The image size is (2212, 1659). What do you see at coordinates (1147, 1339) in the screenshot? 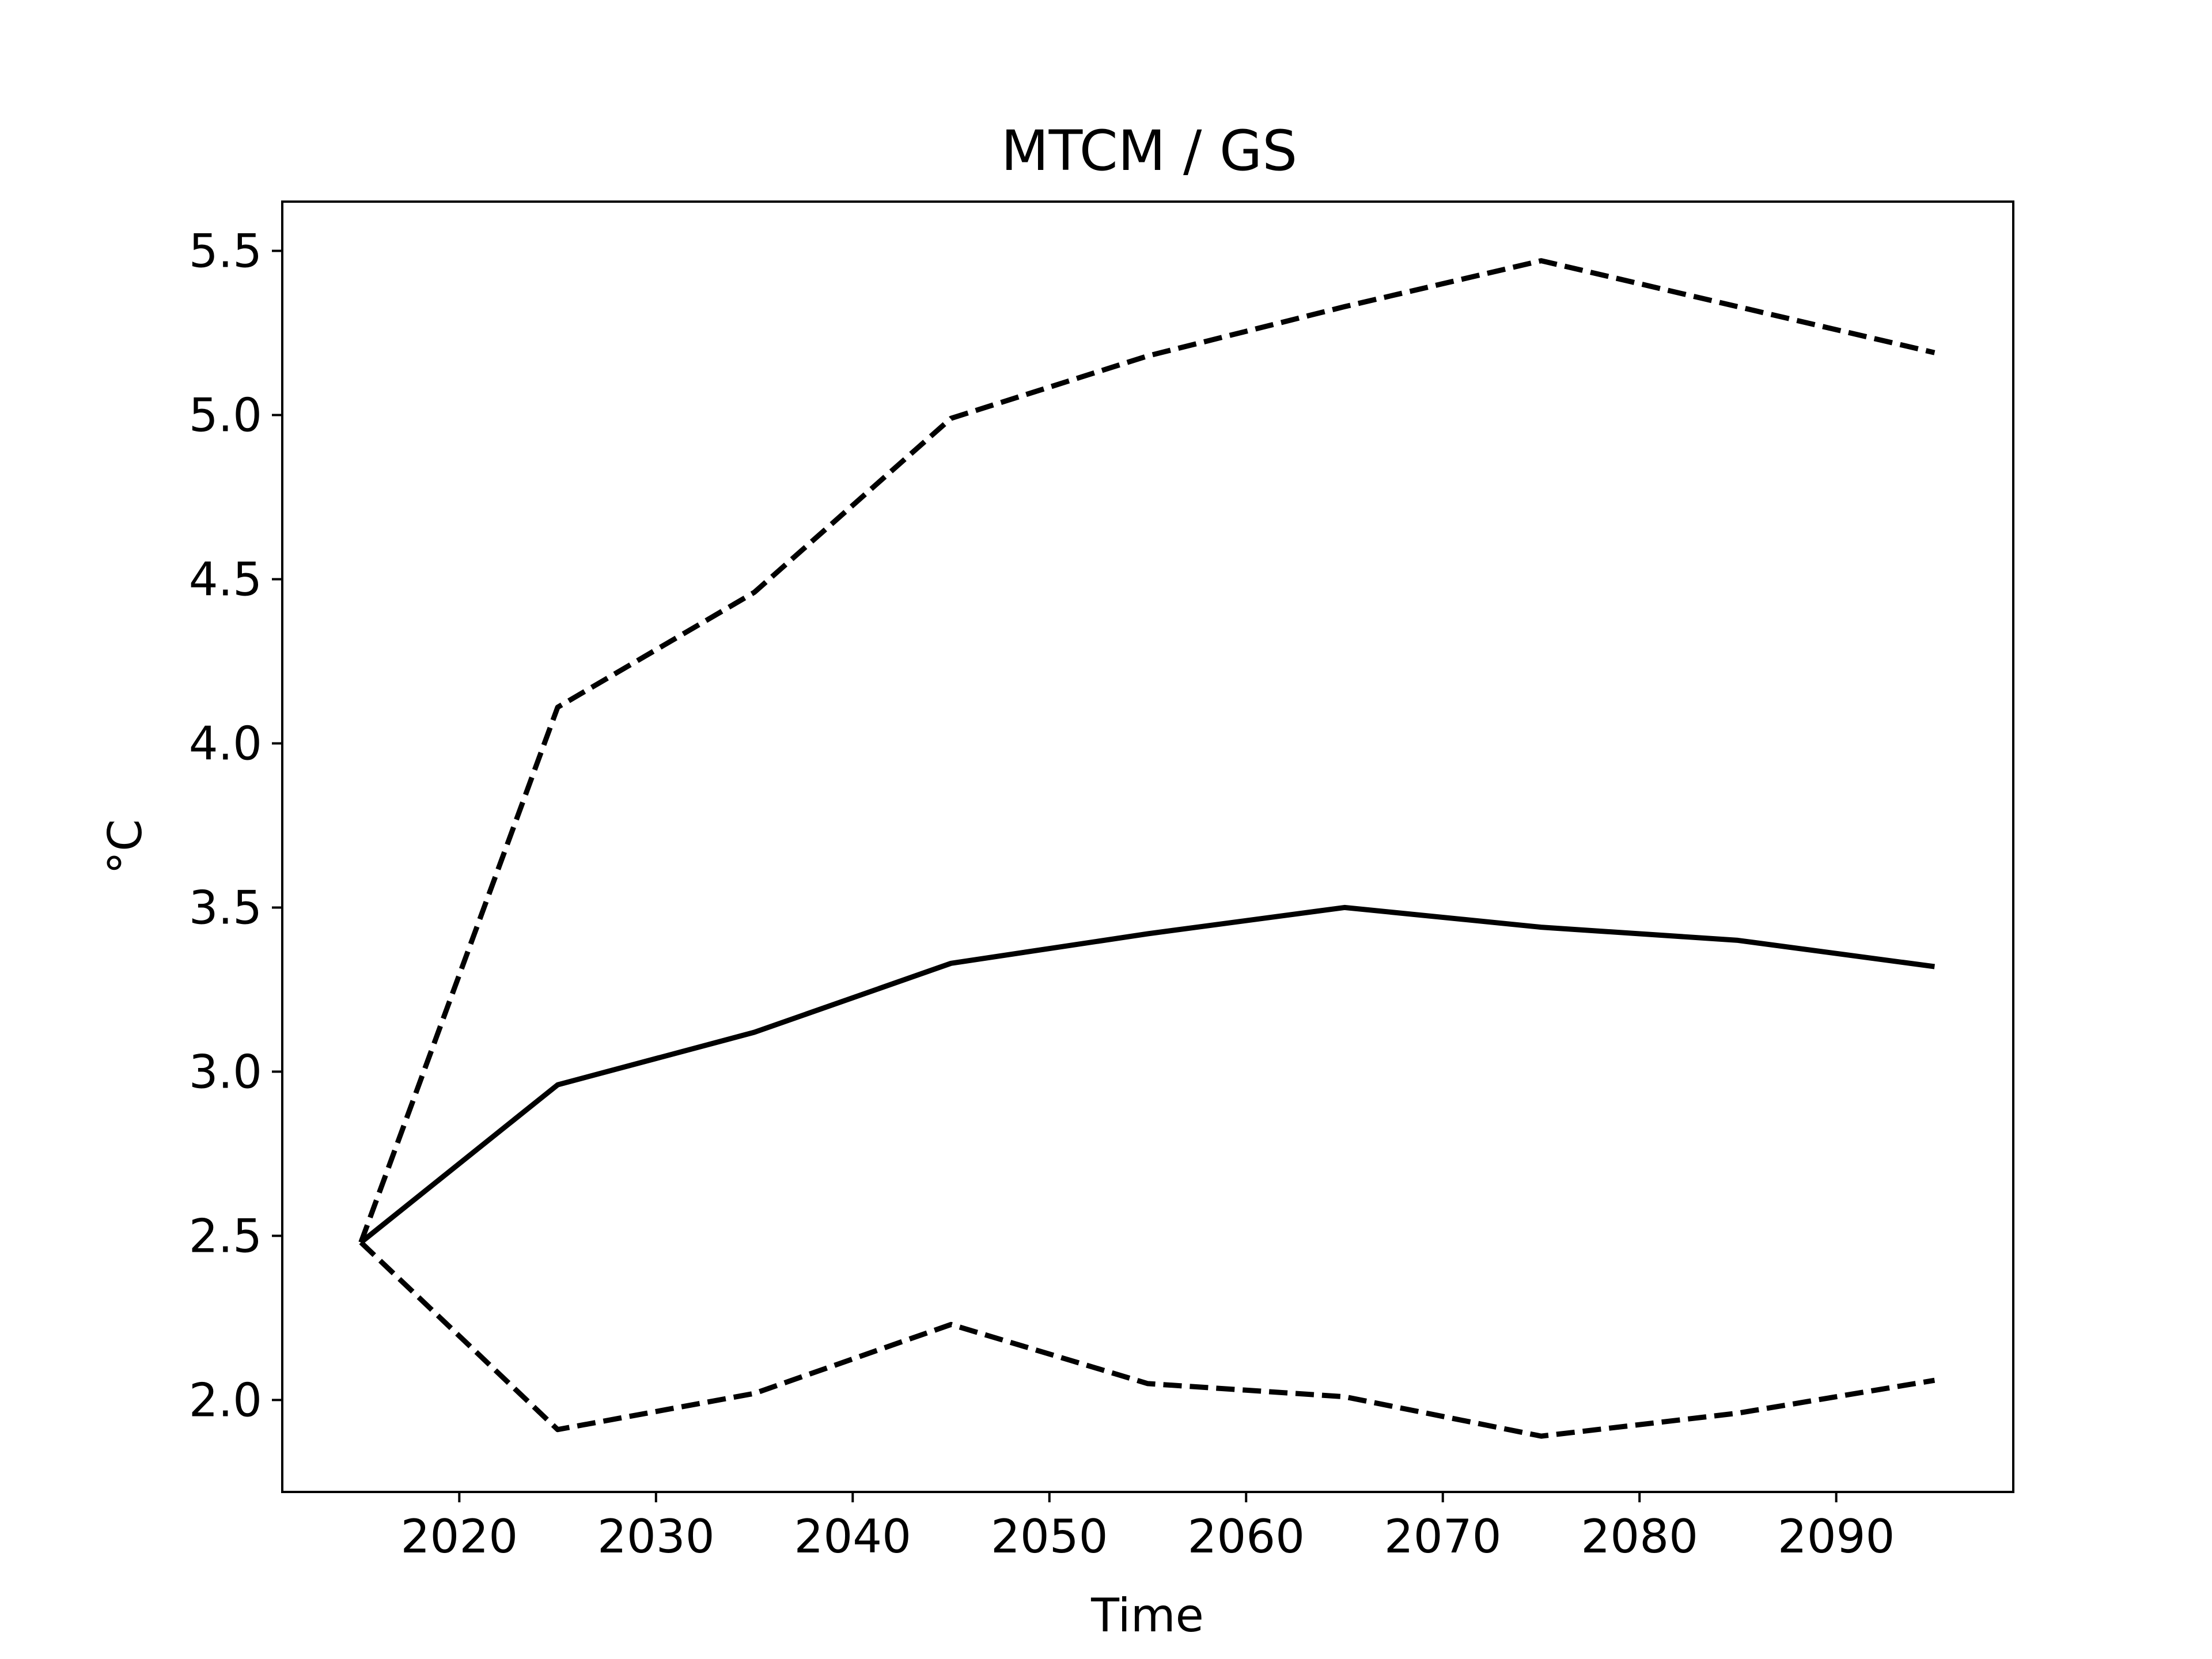
I see `lower-bound-line` at bounding box center [1147, 1339].